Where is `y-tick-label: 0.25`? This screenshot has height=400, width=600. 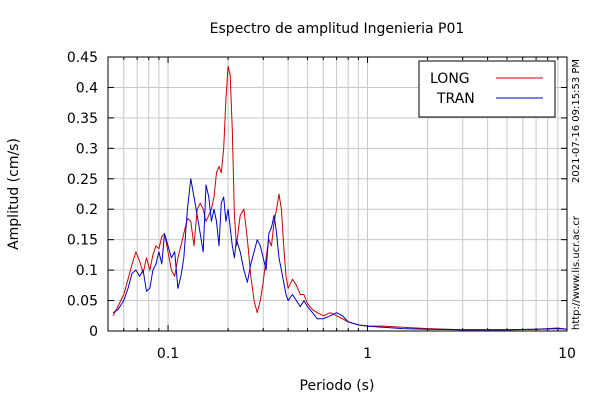 y-tick-label: 0.25 is located at coordinates (82, 180).